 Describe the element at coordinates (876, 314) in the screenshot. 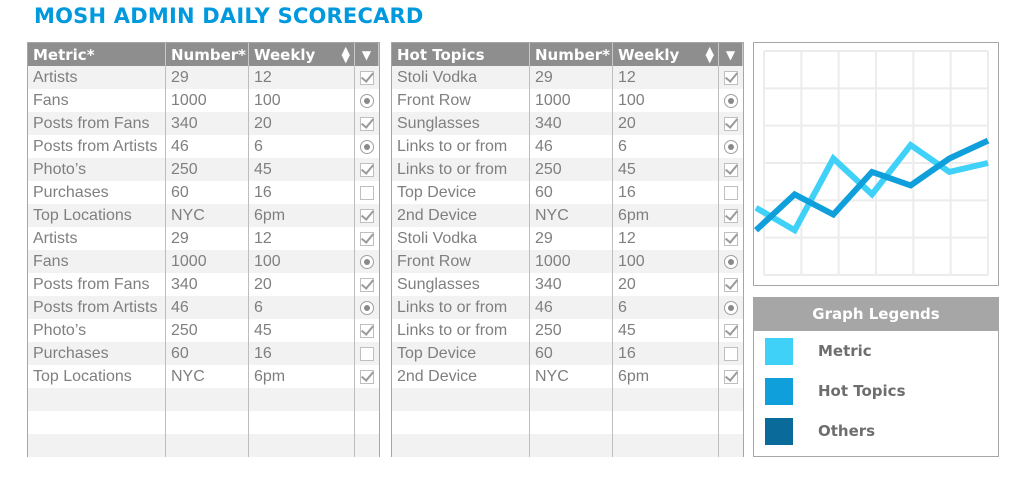

I see `legend-title: Graph Legends` at that location.